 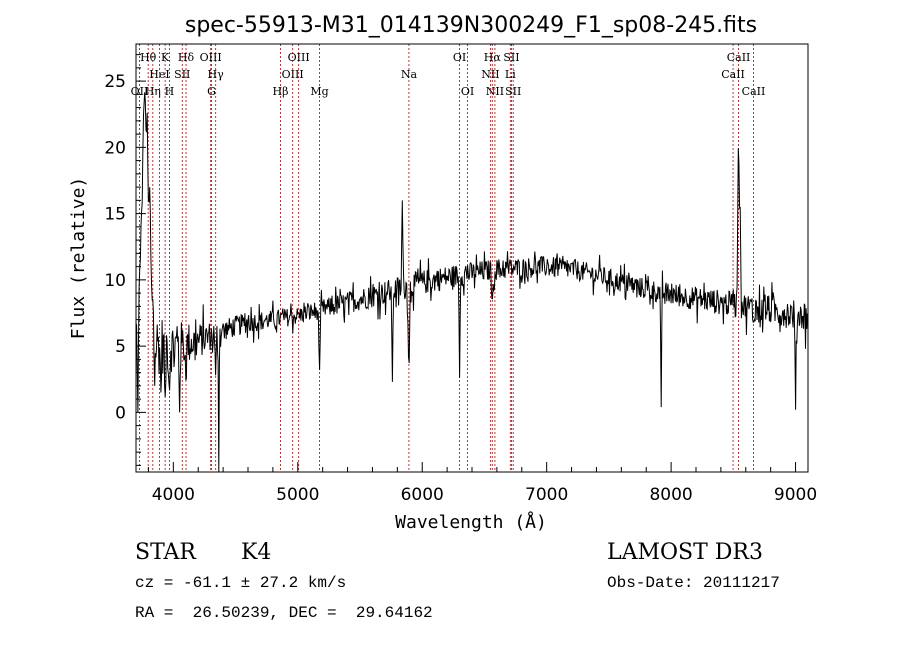 I want to click on y-tick-label: 10, so click(x=115, y=281).